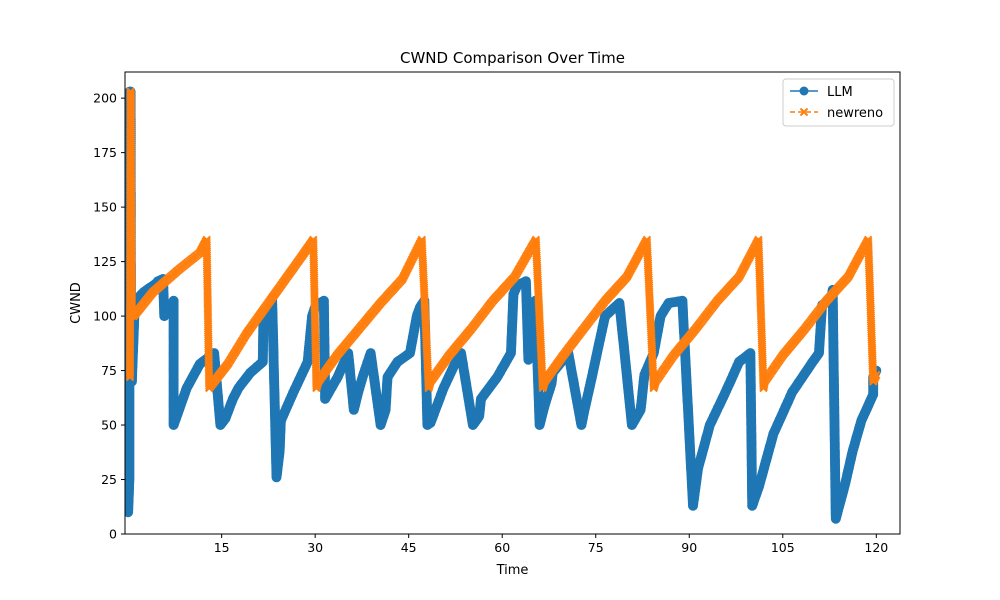 This screenshot has height=600, width=1000. What do you see at coordinates (315, 547) in the screenshot?
I see `x-tick-label: 30` at bounding box center [315, 547].